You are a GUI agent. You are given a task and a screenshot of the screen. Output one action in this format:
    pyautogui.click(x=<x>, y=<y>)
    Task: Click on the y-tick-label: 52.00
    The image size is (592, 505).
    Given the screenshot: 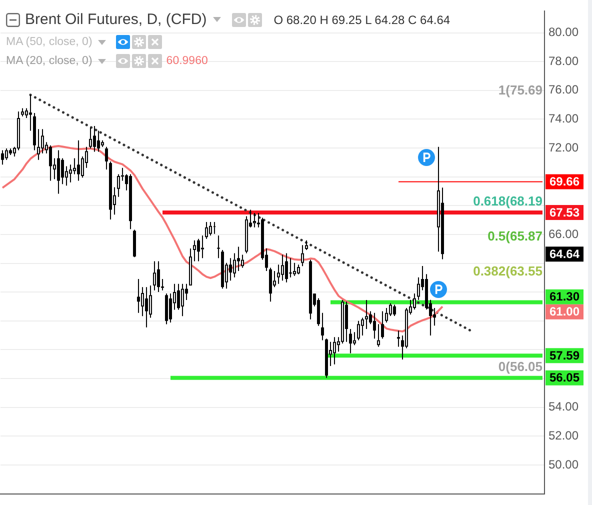 What is the action you would take?
    pyautogui.click(x=563, y=435)
    